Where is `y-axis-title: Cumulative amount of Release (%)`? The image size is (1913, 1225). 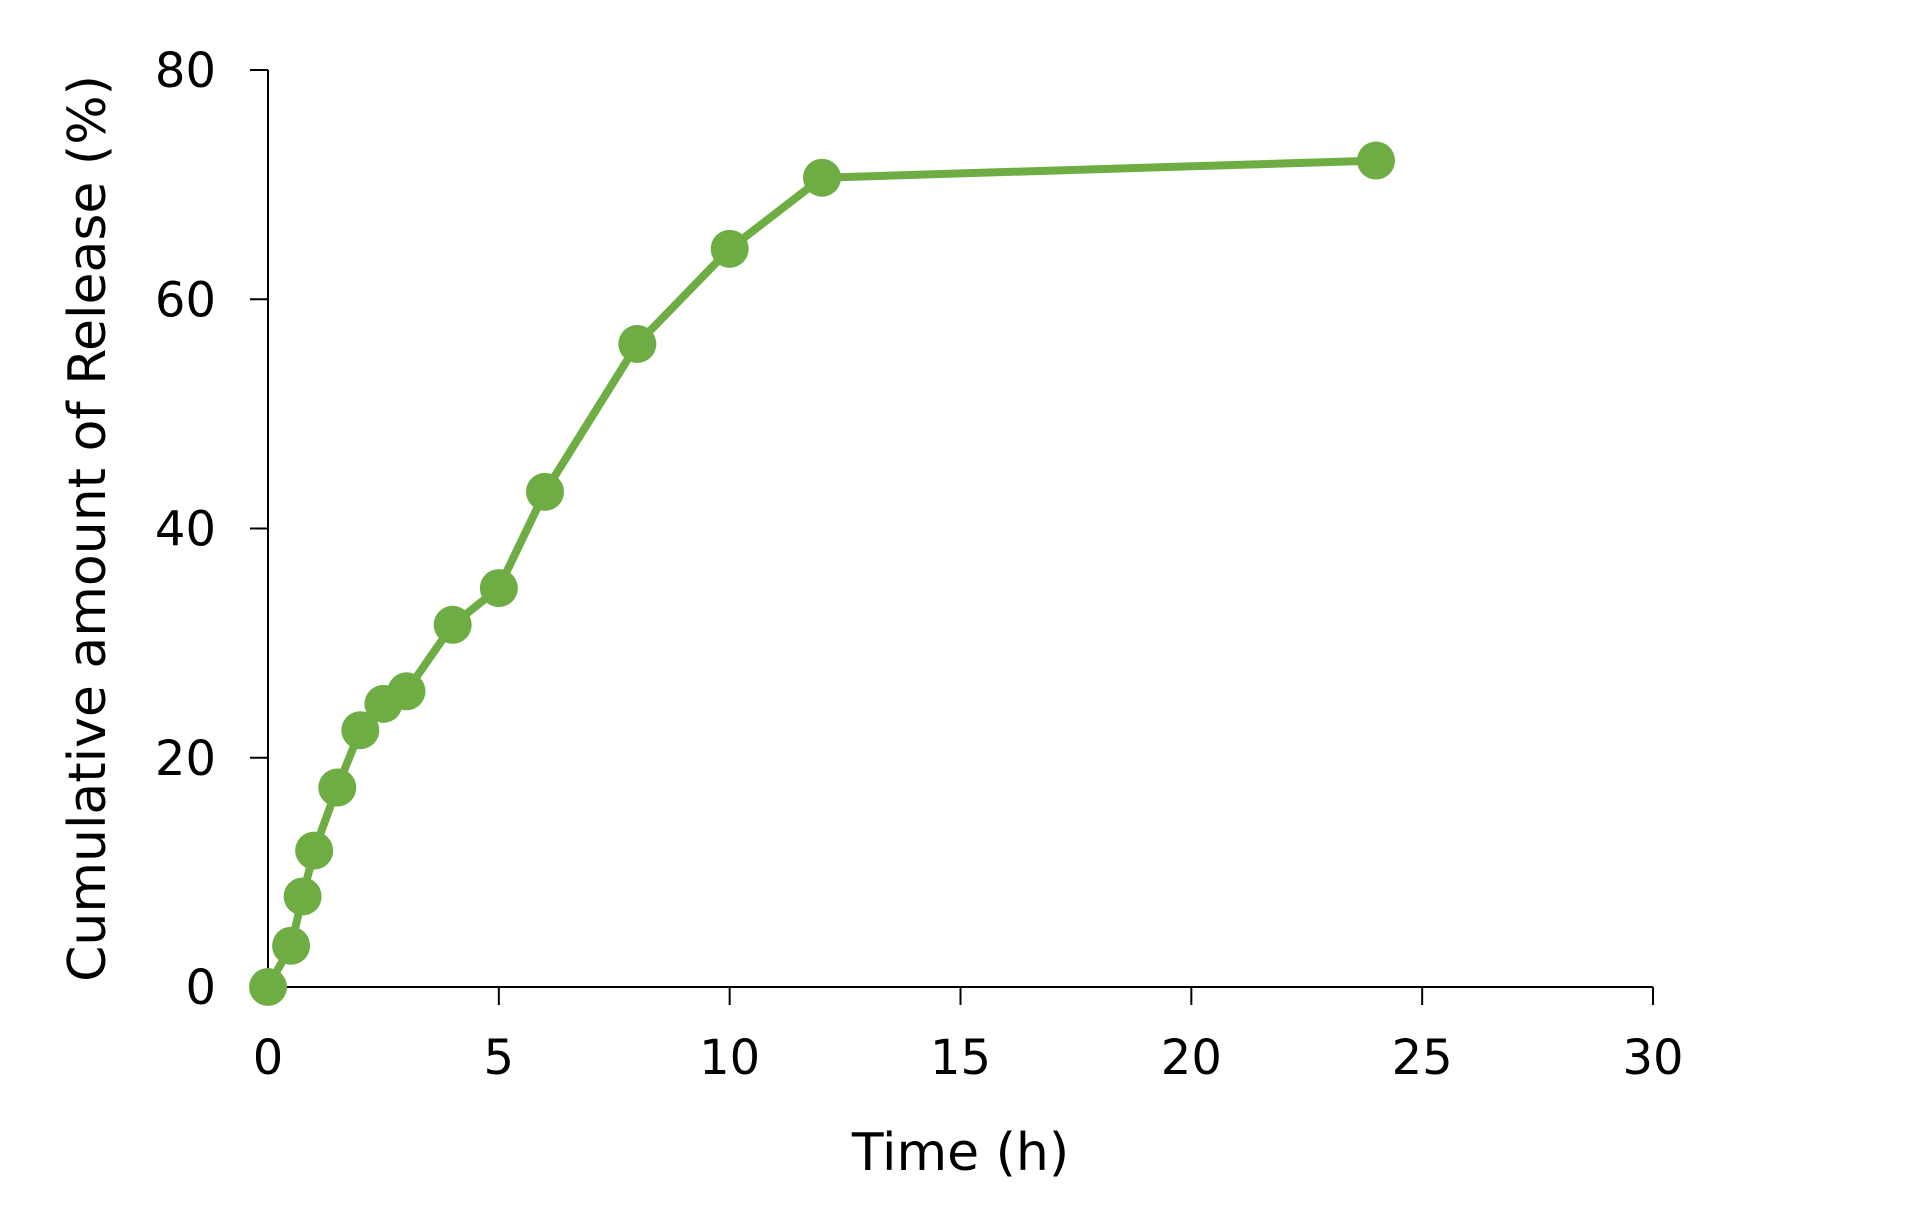 y-axis-title: Cumulative amount of Release (%) is located at coordinates (88, 528).